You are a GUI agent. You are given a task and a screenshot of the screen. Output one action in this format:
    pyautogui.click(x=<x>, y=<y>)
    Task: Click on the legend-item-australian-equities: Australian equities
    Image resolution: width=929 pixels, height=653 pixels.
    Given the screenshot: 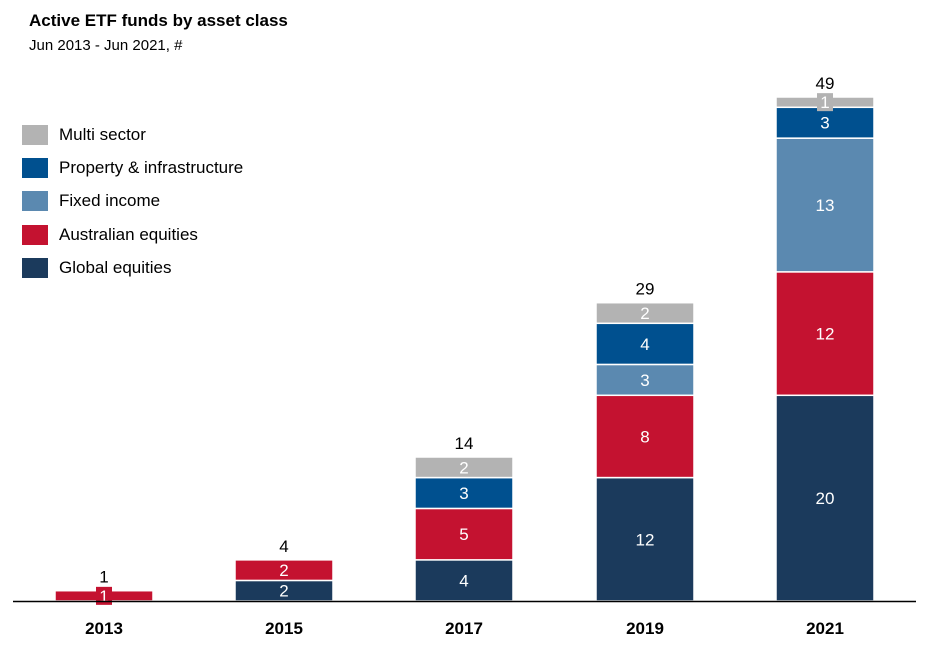 What is the action you would take?
    pyautogui.click(x=132, y=234)
    